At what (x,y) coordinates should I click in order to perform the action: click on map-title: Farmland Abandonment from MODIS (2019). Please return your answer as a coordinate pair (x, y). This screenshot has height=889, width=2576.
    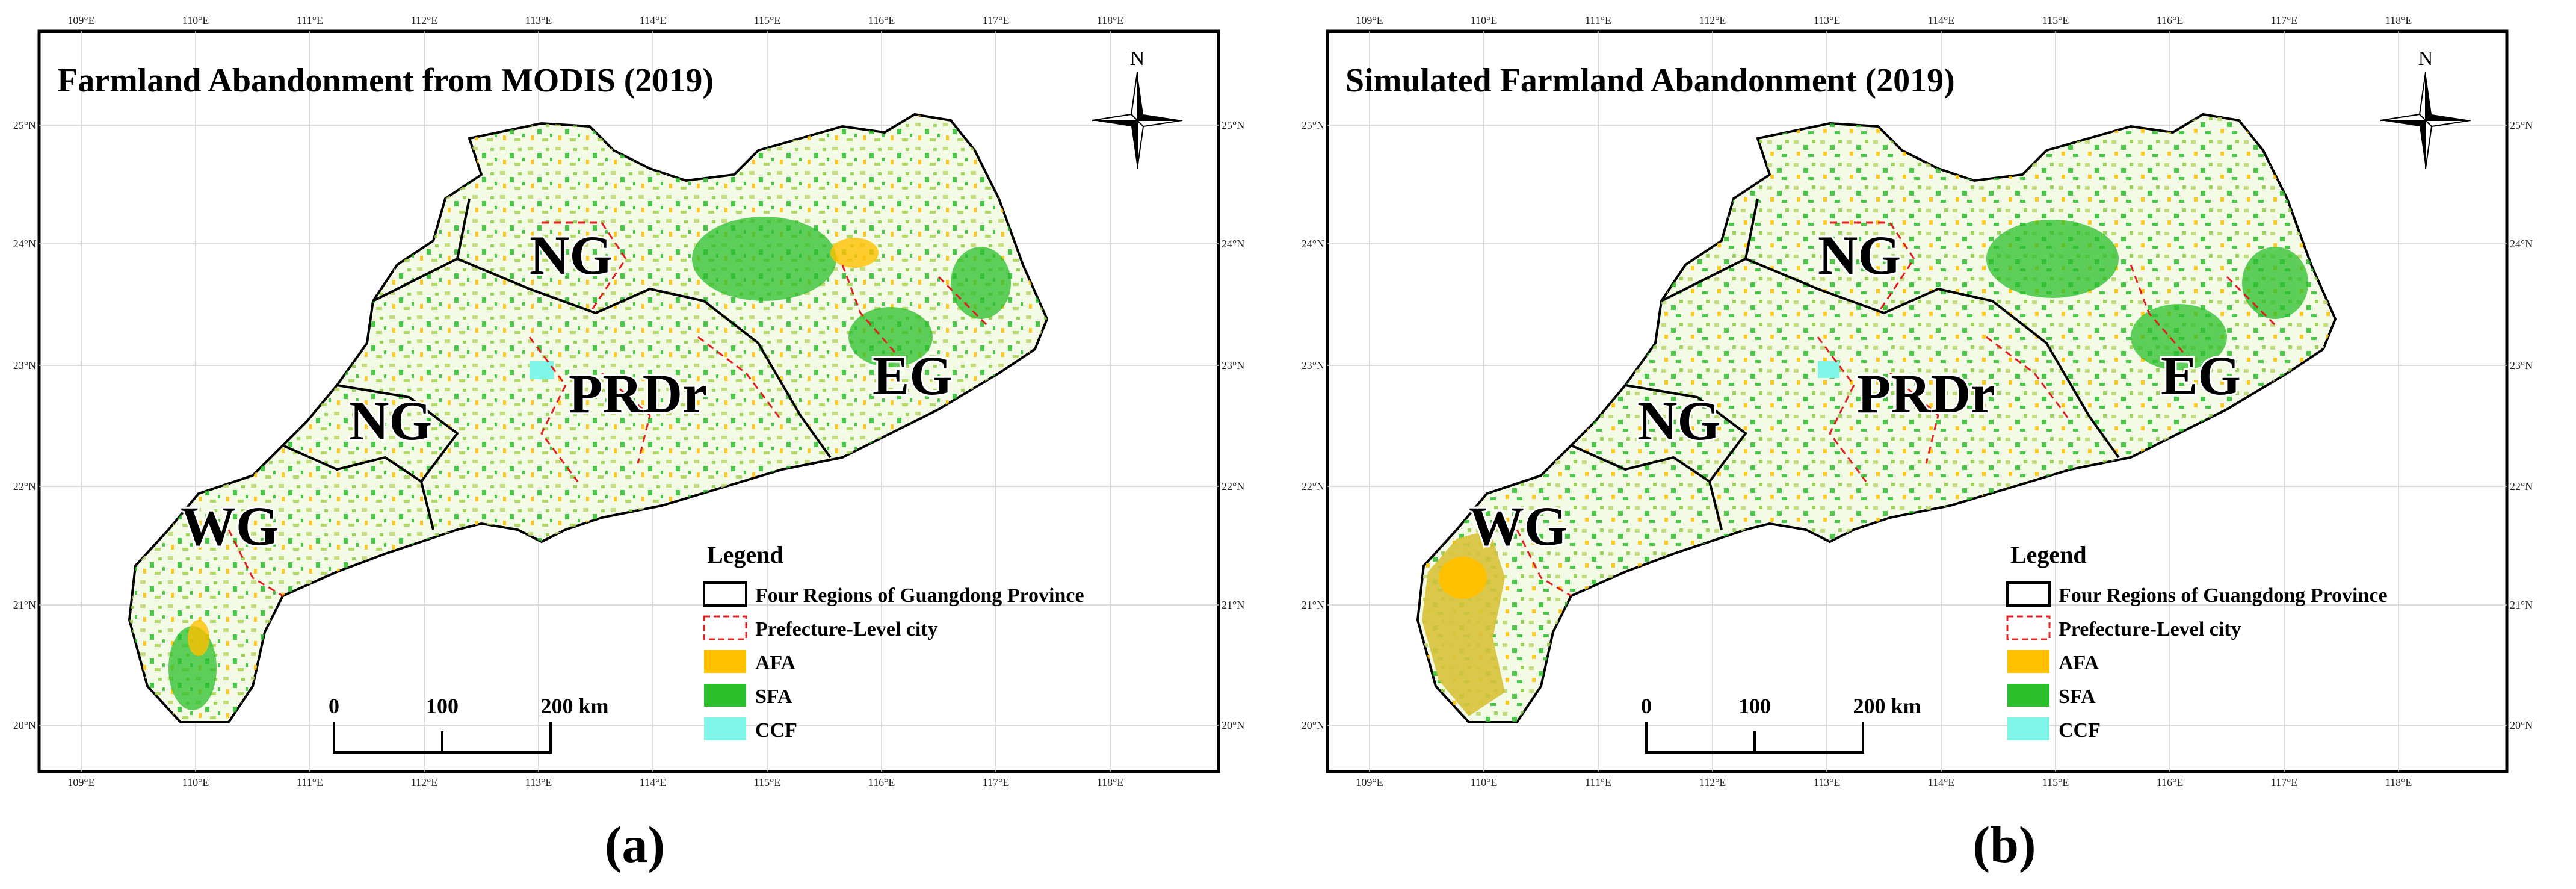
    Looking at the image, I should click on (385, 80).